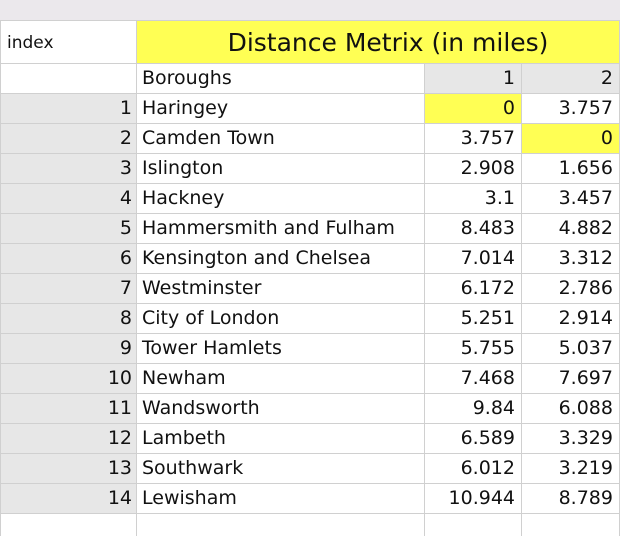 This screenshot has height=536, width=620. What do you see at coordinates (473, 439) in the screenshot?
I see `distance-cell-col1: 6.589` at bounding box center [473, 439].